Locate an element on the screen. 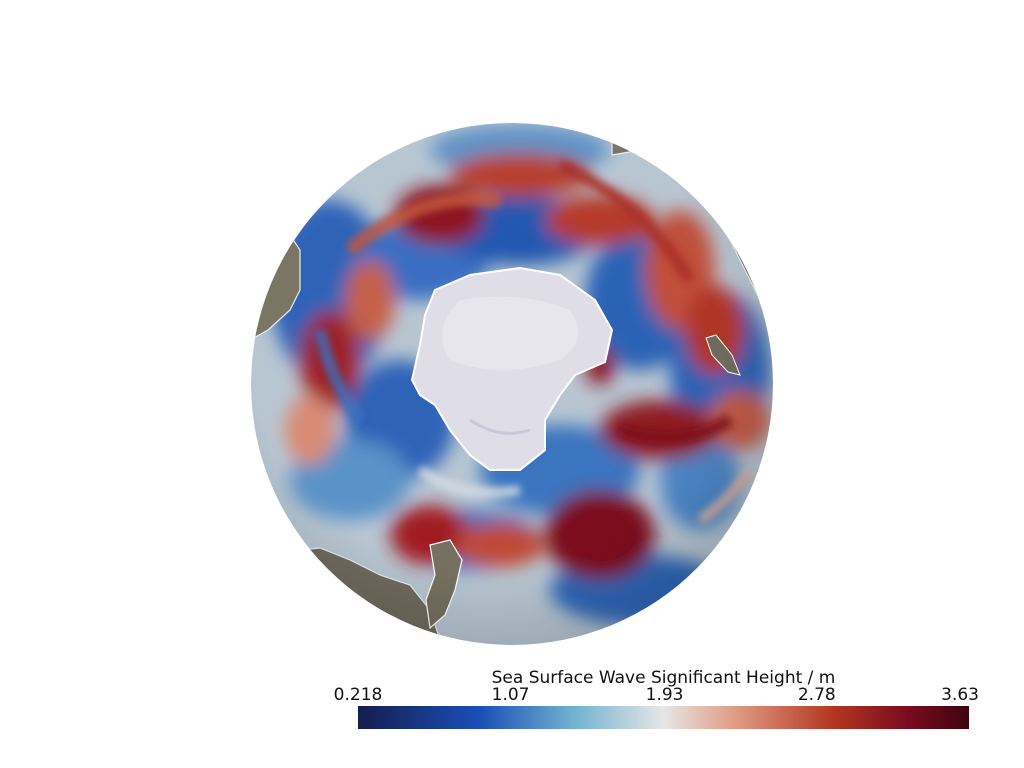 The image size is (1024, 768). colorbar-gradient is located at coordinates (663, 717).